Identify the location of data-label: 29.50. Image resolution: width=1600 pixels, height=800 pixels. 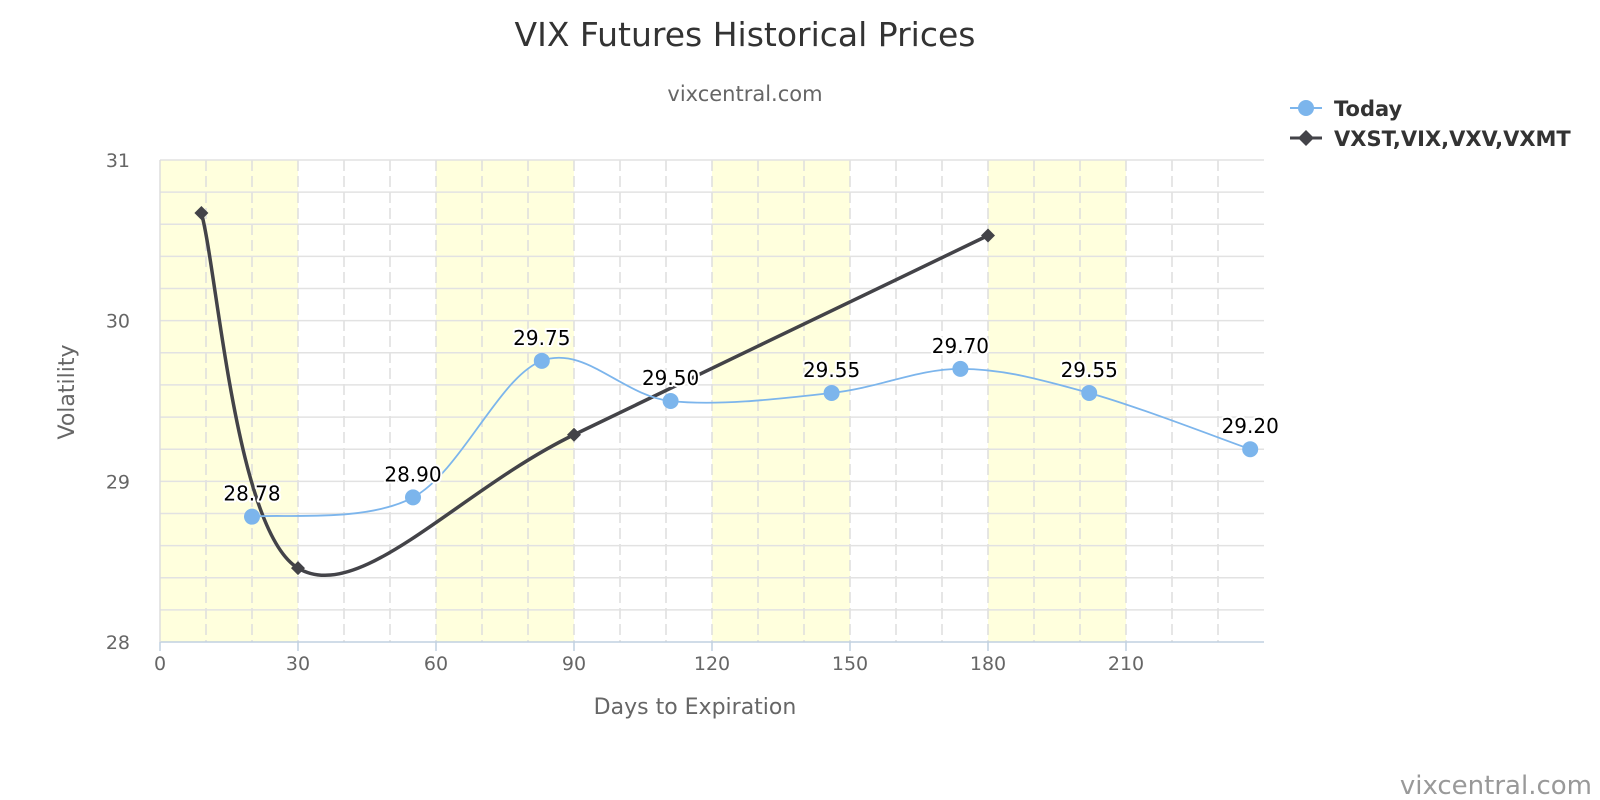
(670, 378).